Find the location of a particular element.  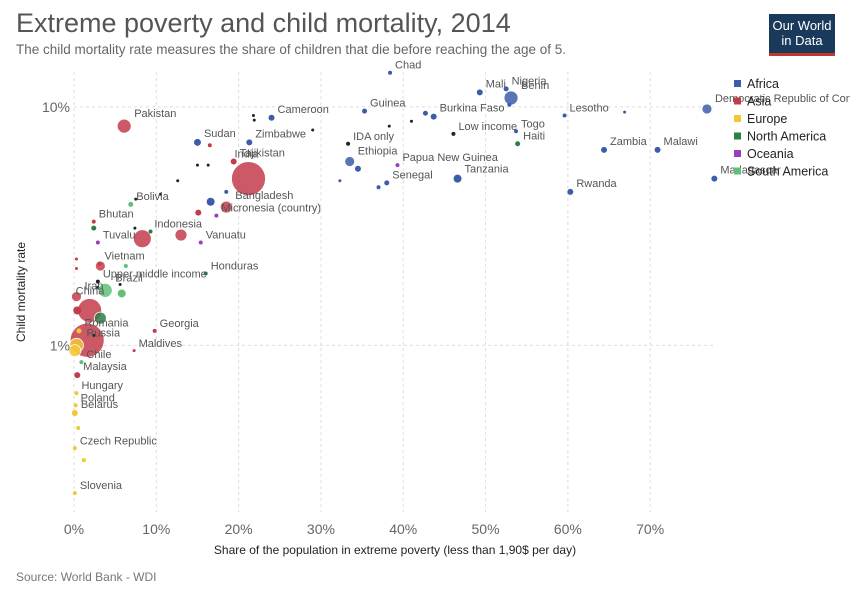

point-ida-only is located at coordinates (348, 143).